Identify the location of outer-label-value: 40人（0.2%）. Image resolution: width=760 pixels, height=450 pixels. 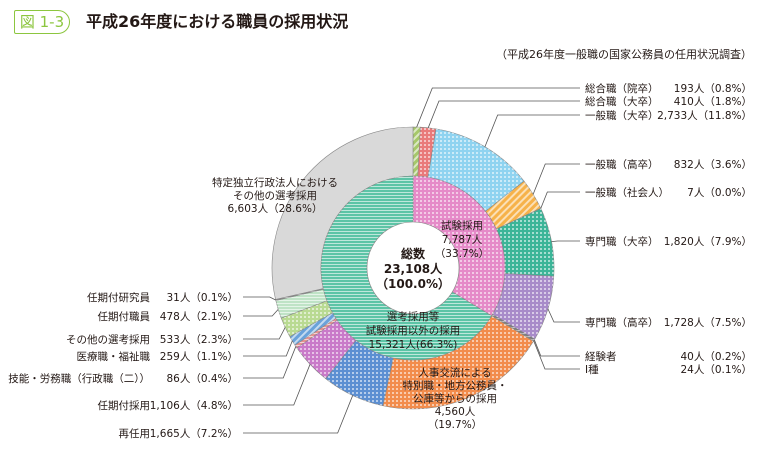
(716, 357).